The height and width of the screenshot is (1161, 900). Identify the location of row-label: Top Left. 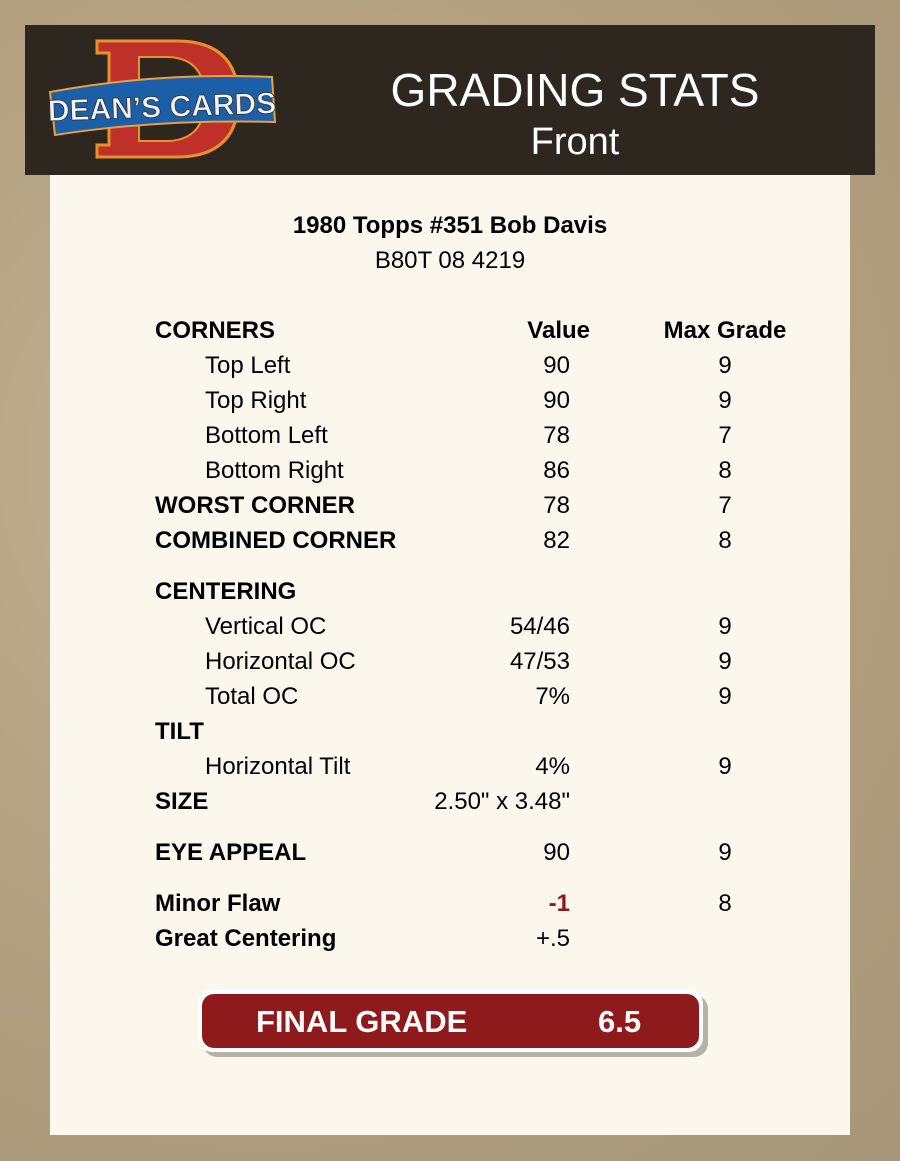
(248, 365).